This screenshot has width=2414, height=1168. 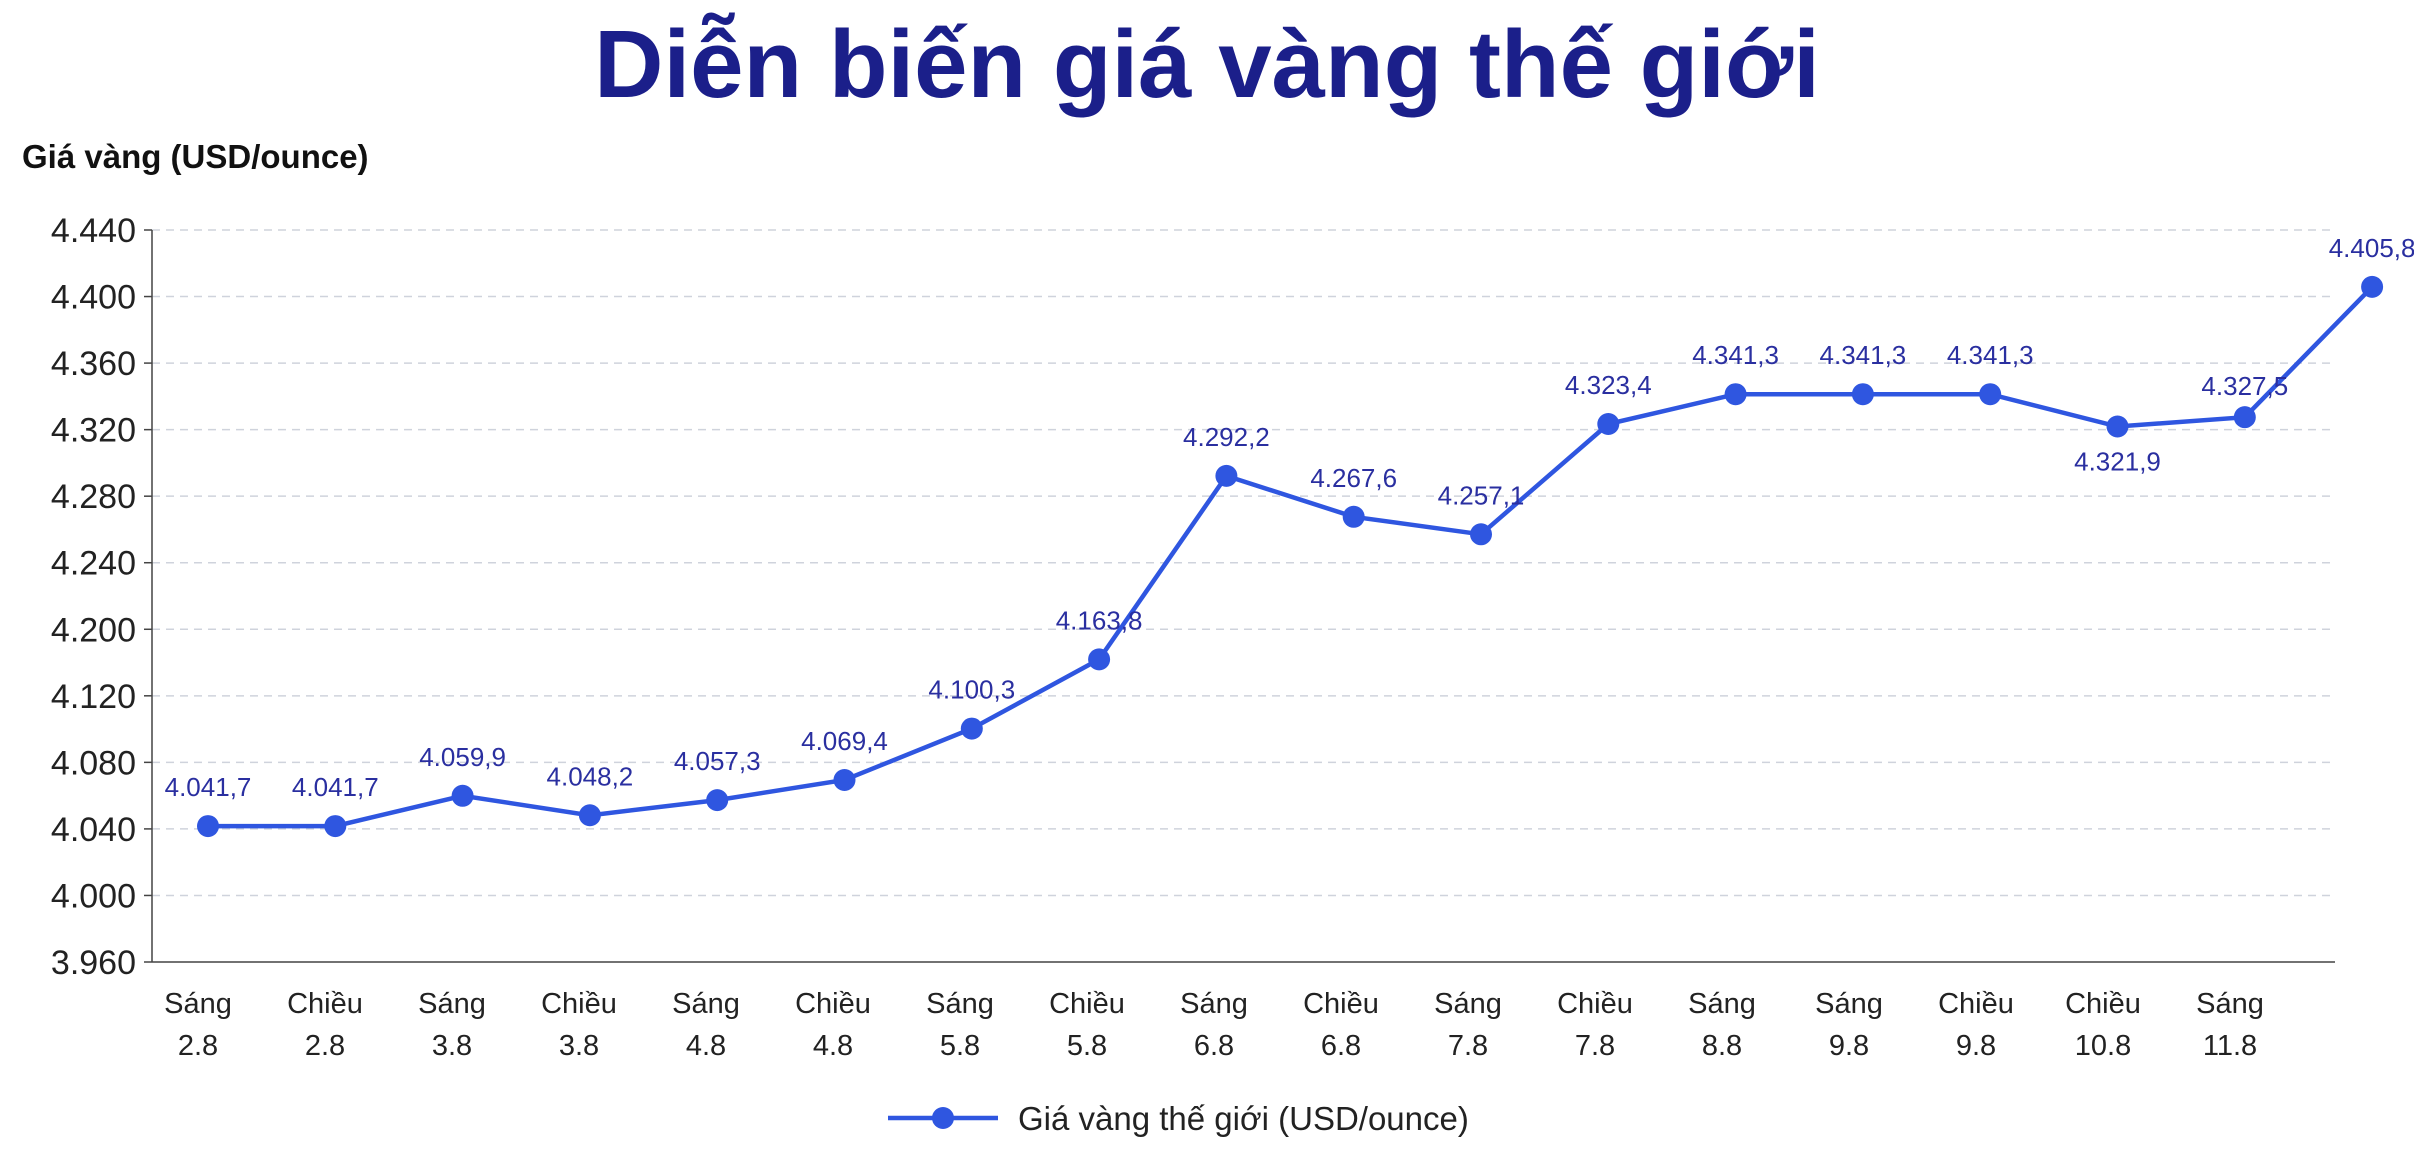 What do you see at coordinates (1481, 495) in the screenshot?
I see `data-label: 4.257,1` at bounding box center [1481, 495].